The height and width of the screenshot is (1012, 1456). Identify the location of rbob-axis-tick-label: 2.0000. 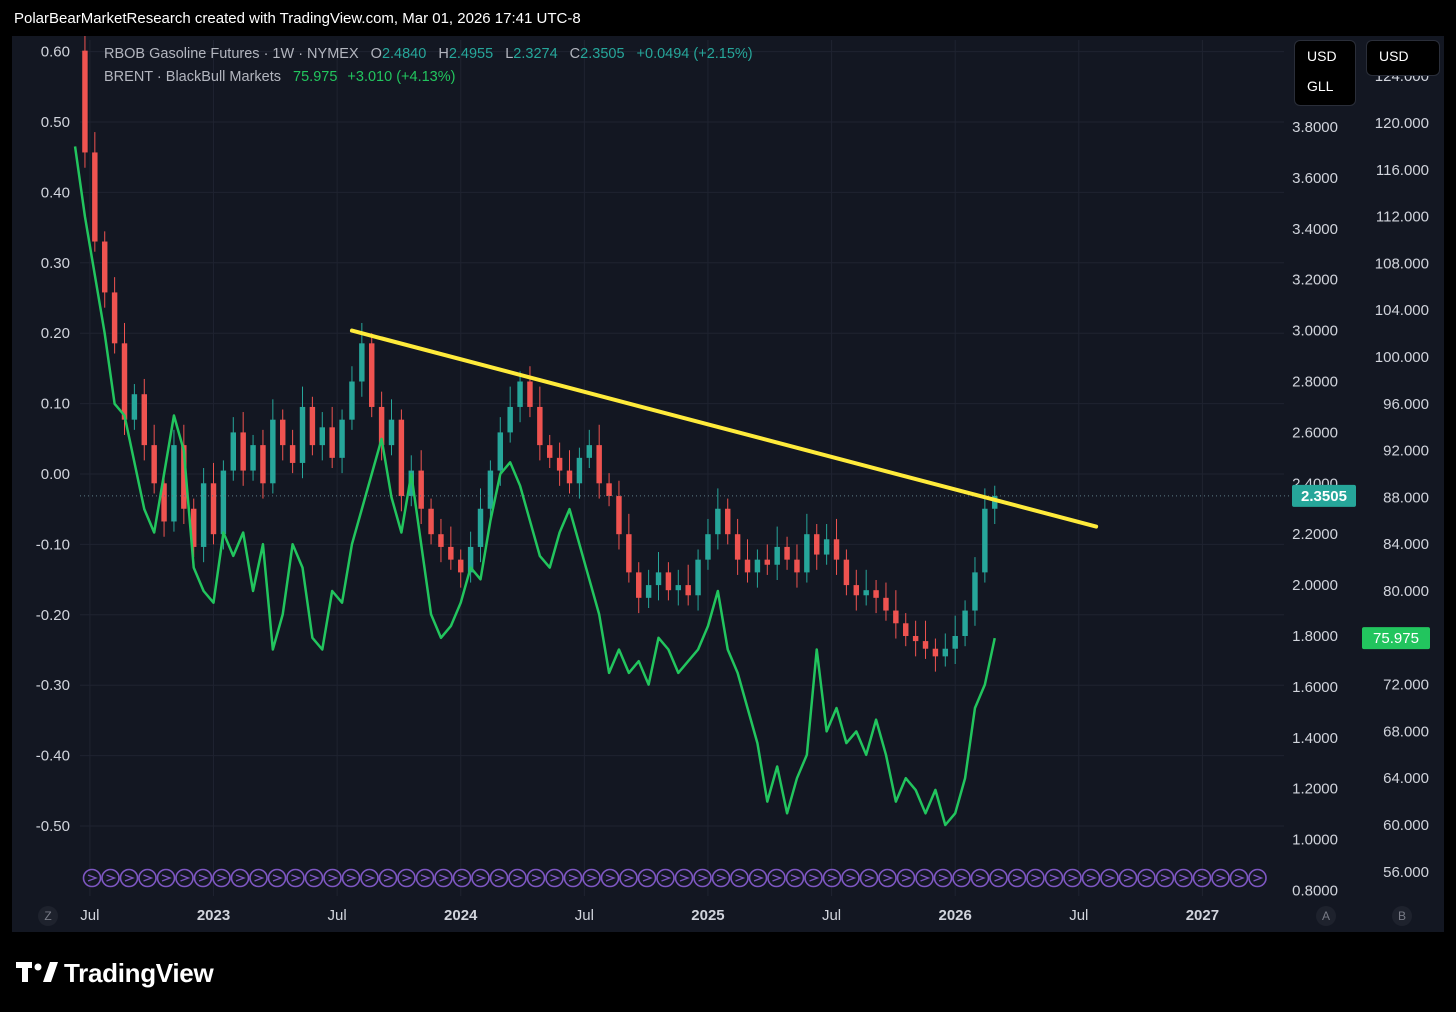
(1315, 585).